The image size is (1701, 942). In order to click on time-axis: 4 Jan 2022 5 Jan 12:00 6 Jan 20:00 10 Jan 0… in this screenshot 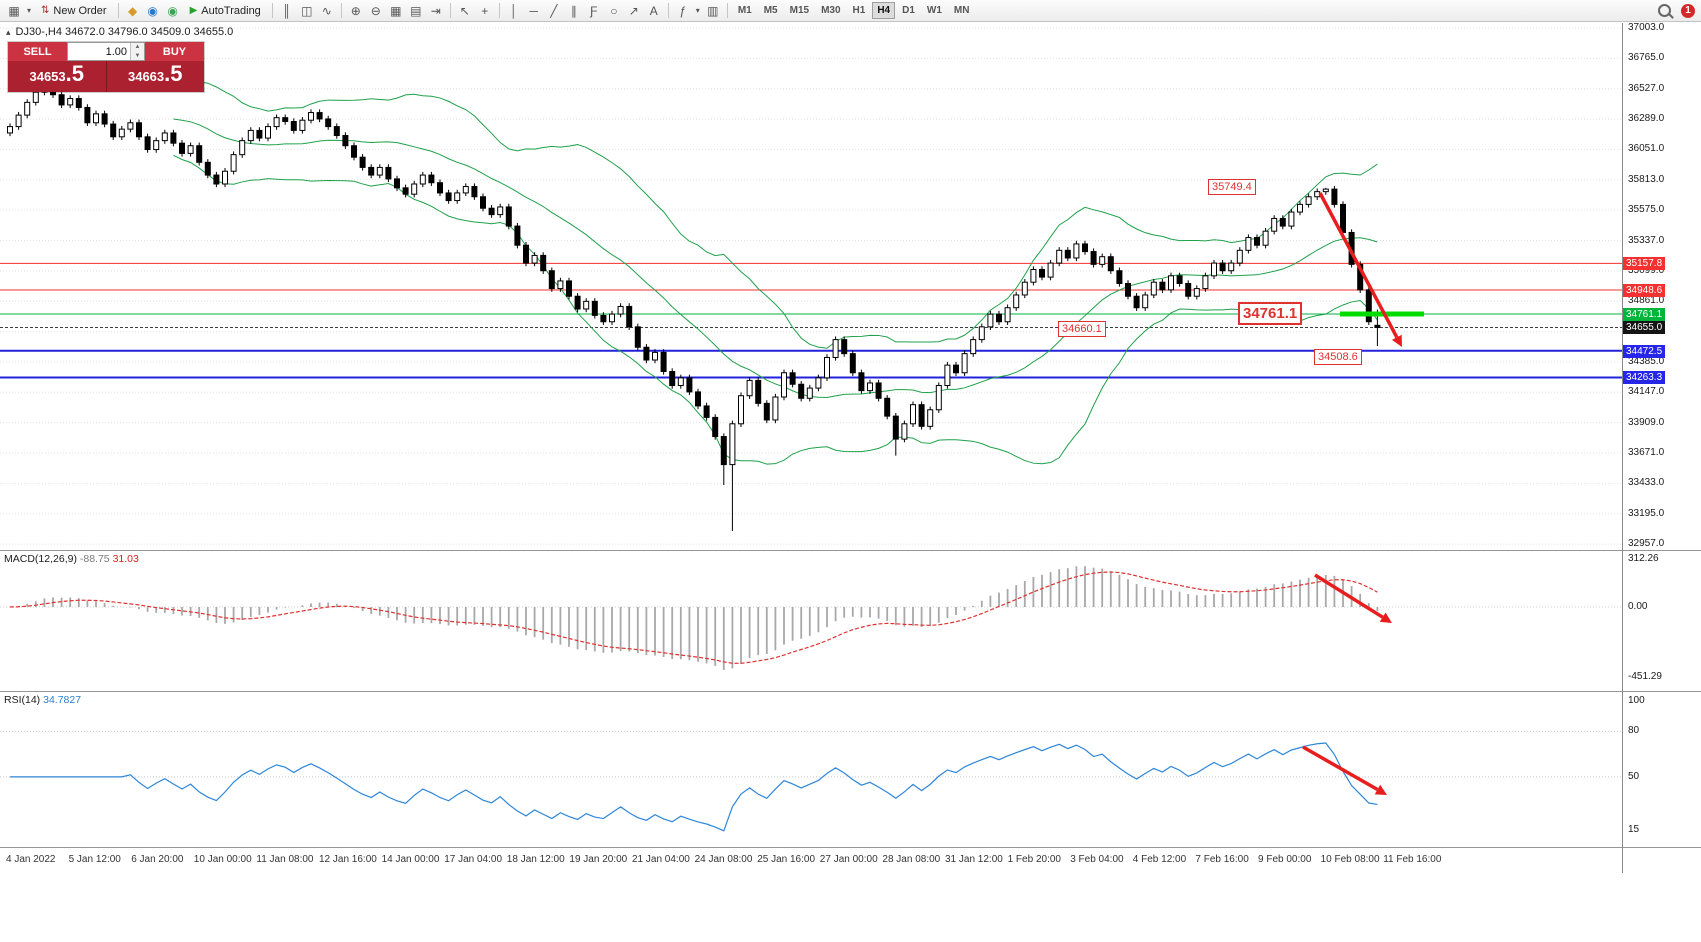, I will do `click(850, 860)`.